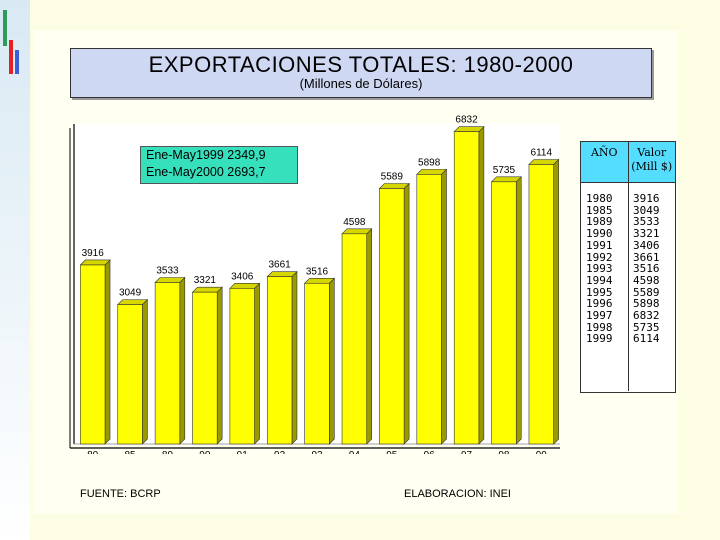 The height and width of the screenshot is (540, 720). I want to click on table-year-cell: 1997, so click(599, 316).